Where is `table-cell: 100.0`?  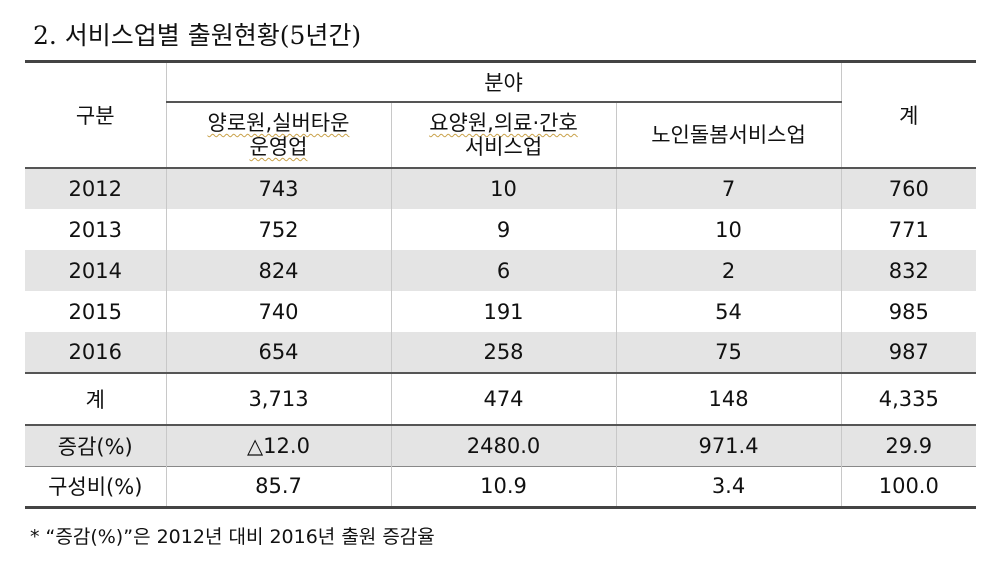
table-cell: 100.0 is located at coordinates (908, 486).